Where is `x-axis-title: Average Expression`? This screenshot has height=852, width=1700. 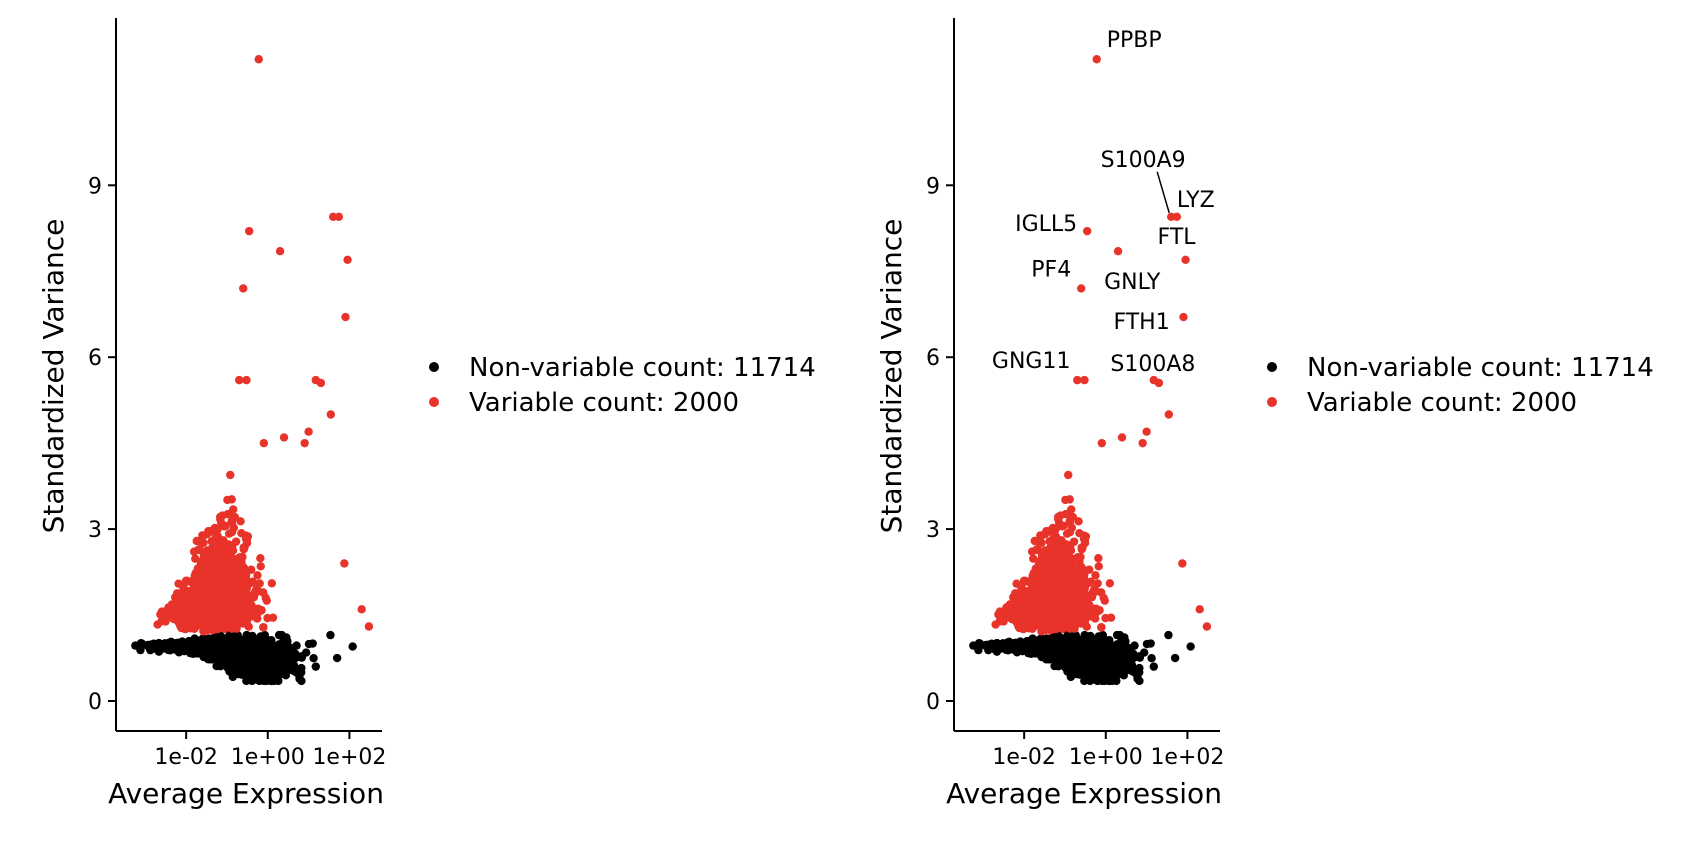 x-axis-title: Average Expression is located at coordinates (246, 793).